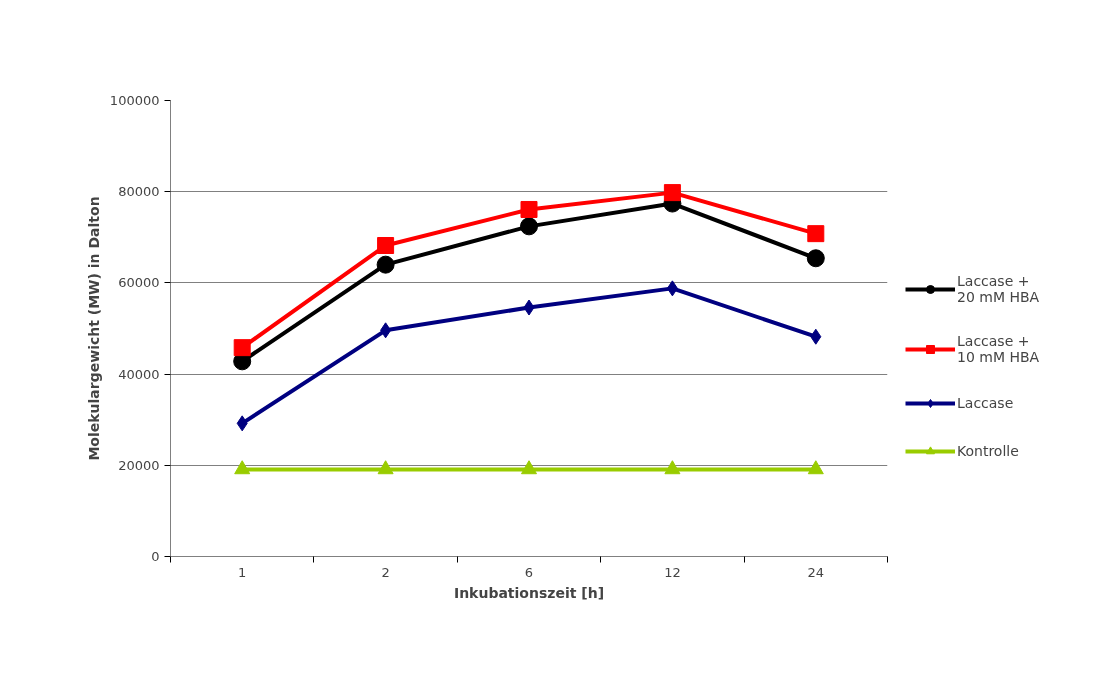  Describe the element at coordinates (985, 403) in the screenshot. I see `legend-label: Laccase` at that location.